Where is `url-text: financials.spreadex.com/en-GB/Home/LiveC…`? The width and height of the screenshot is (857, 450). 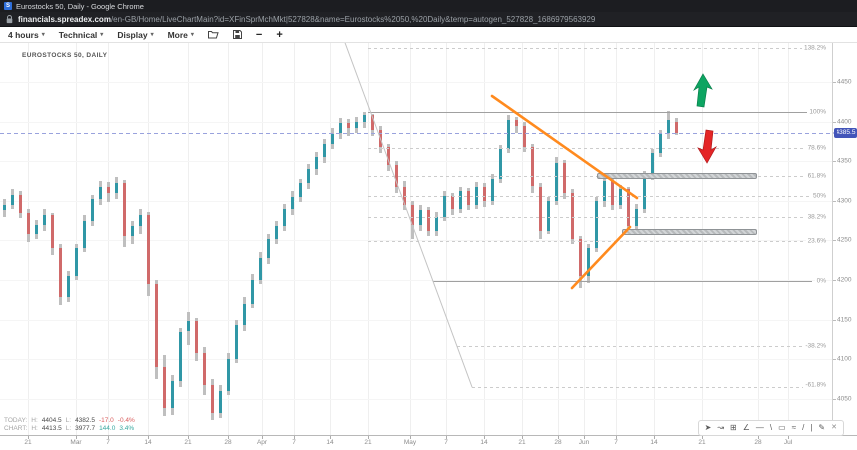 url-text: financials.spreadex.com/en-GB/Home/LiveC… is located at coordinates (306, 19).